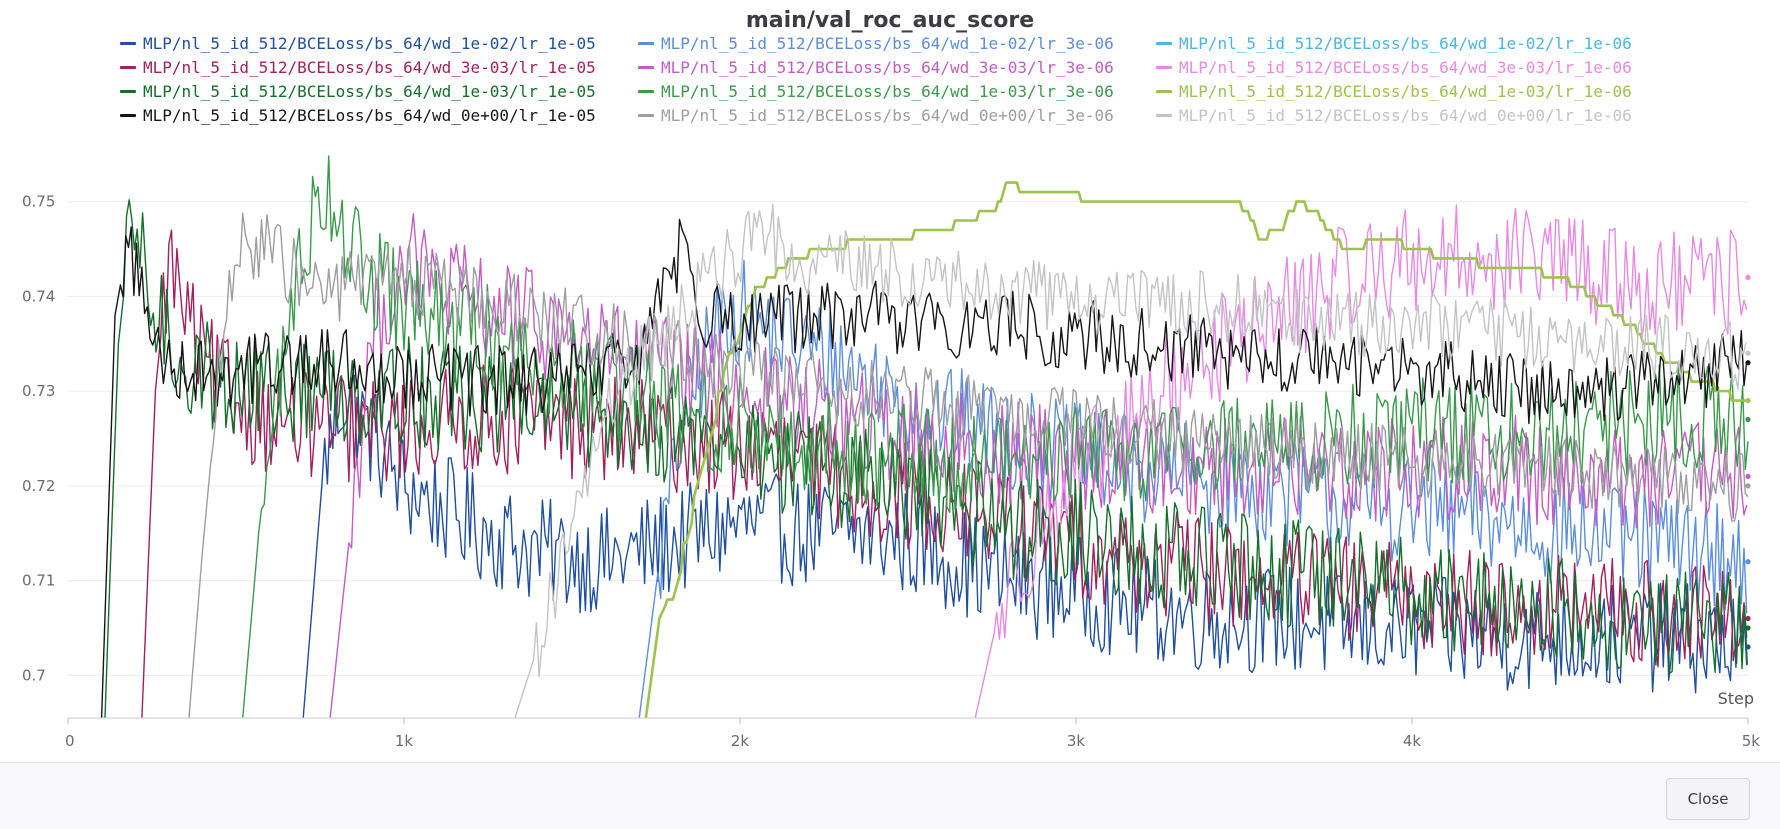 The height and width of the screenshot is (829, 1780). I want to click on x-tick-label: 1k, so click(404, 741).